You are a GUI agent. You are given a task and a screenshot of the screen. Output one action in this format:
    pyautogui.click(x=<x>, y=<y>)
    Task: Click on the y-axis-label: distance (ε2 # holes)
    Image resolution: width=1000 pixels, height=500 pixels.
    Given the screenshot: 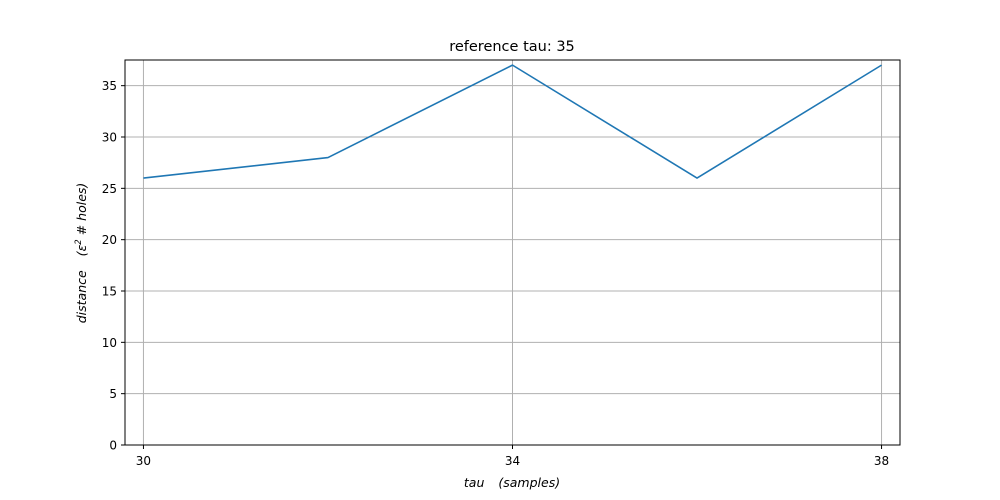 What is the action you would take?
    pyautogui.click(x=81, y=253)
    